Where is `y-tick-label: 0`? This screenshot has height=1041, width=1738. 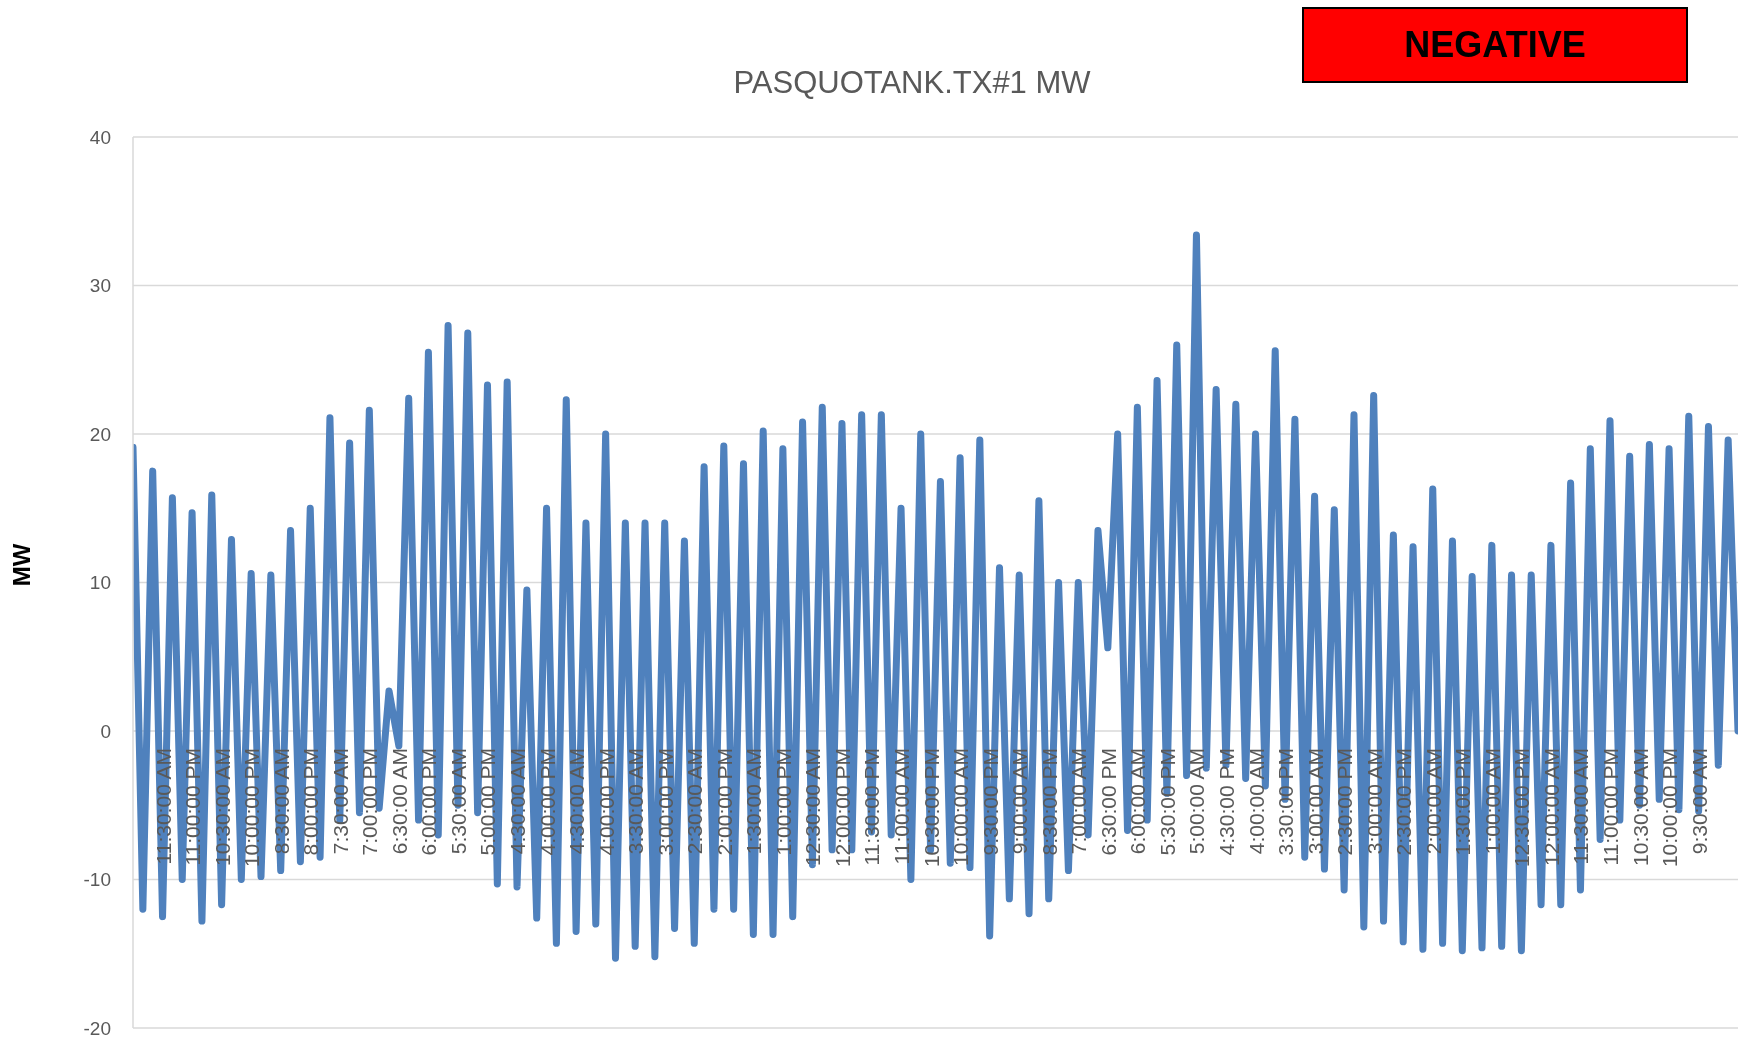 y-tick-label: 0 is located at coordinates (105, 731).